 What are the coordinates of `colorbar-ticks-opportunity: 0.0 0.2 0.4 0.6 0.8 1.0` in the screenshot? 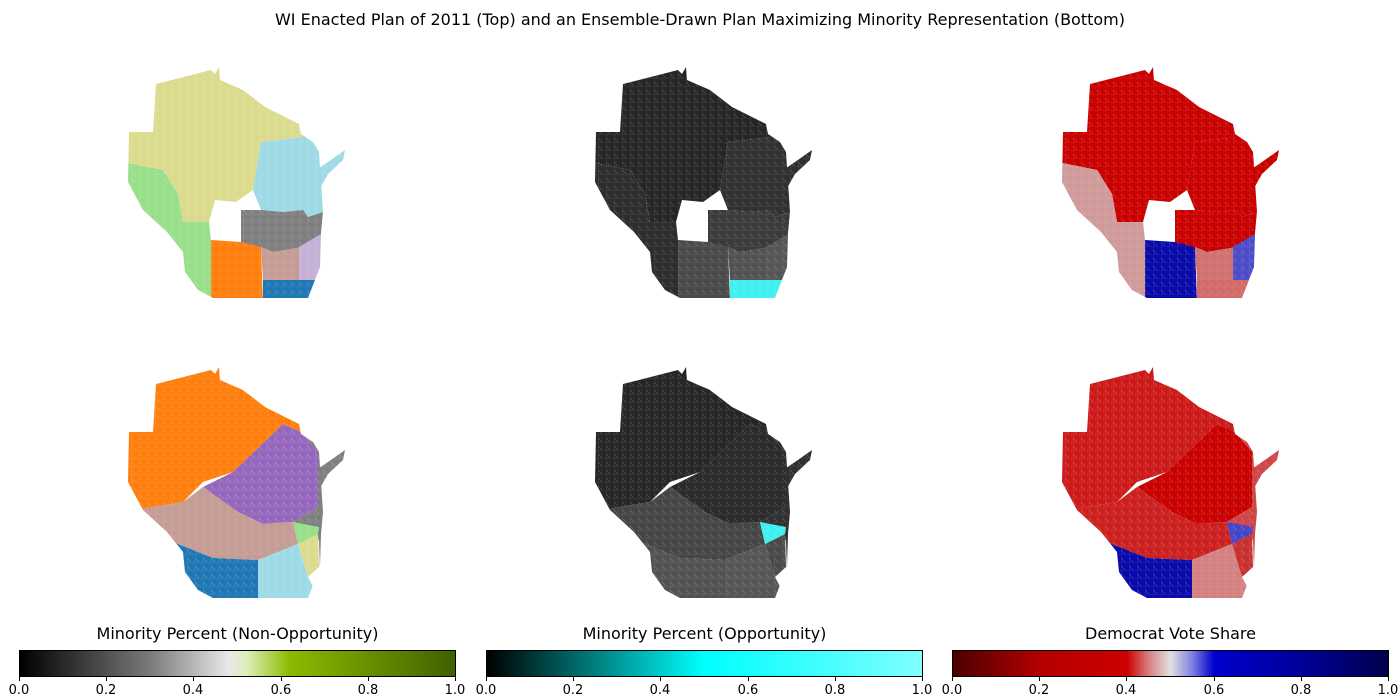 It's located at (704, 688).